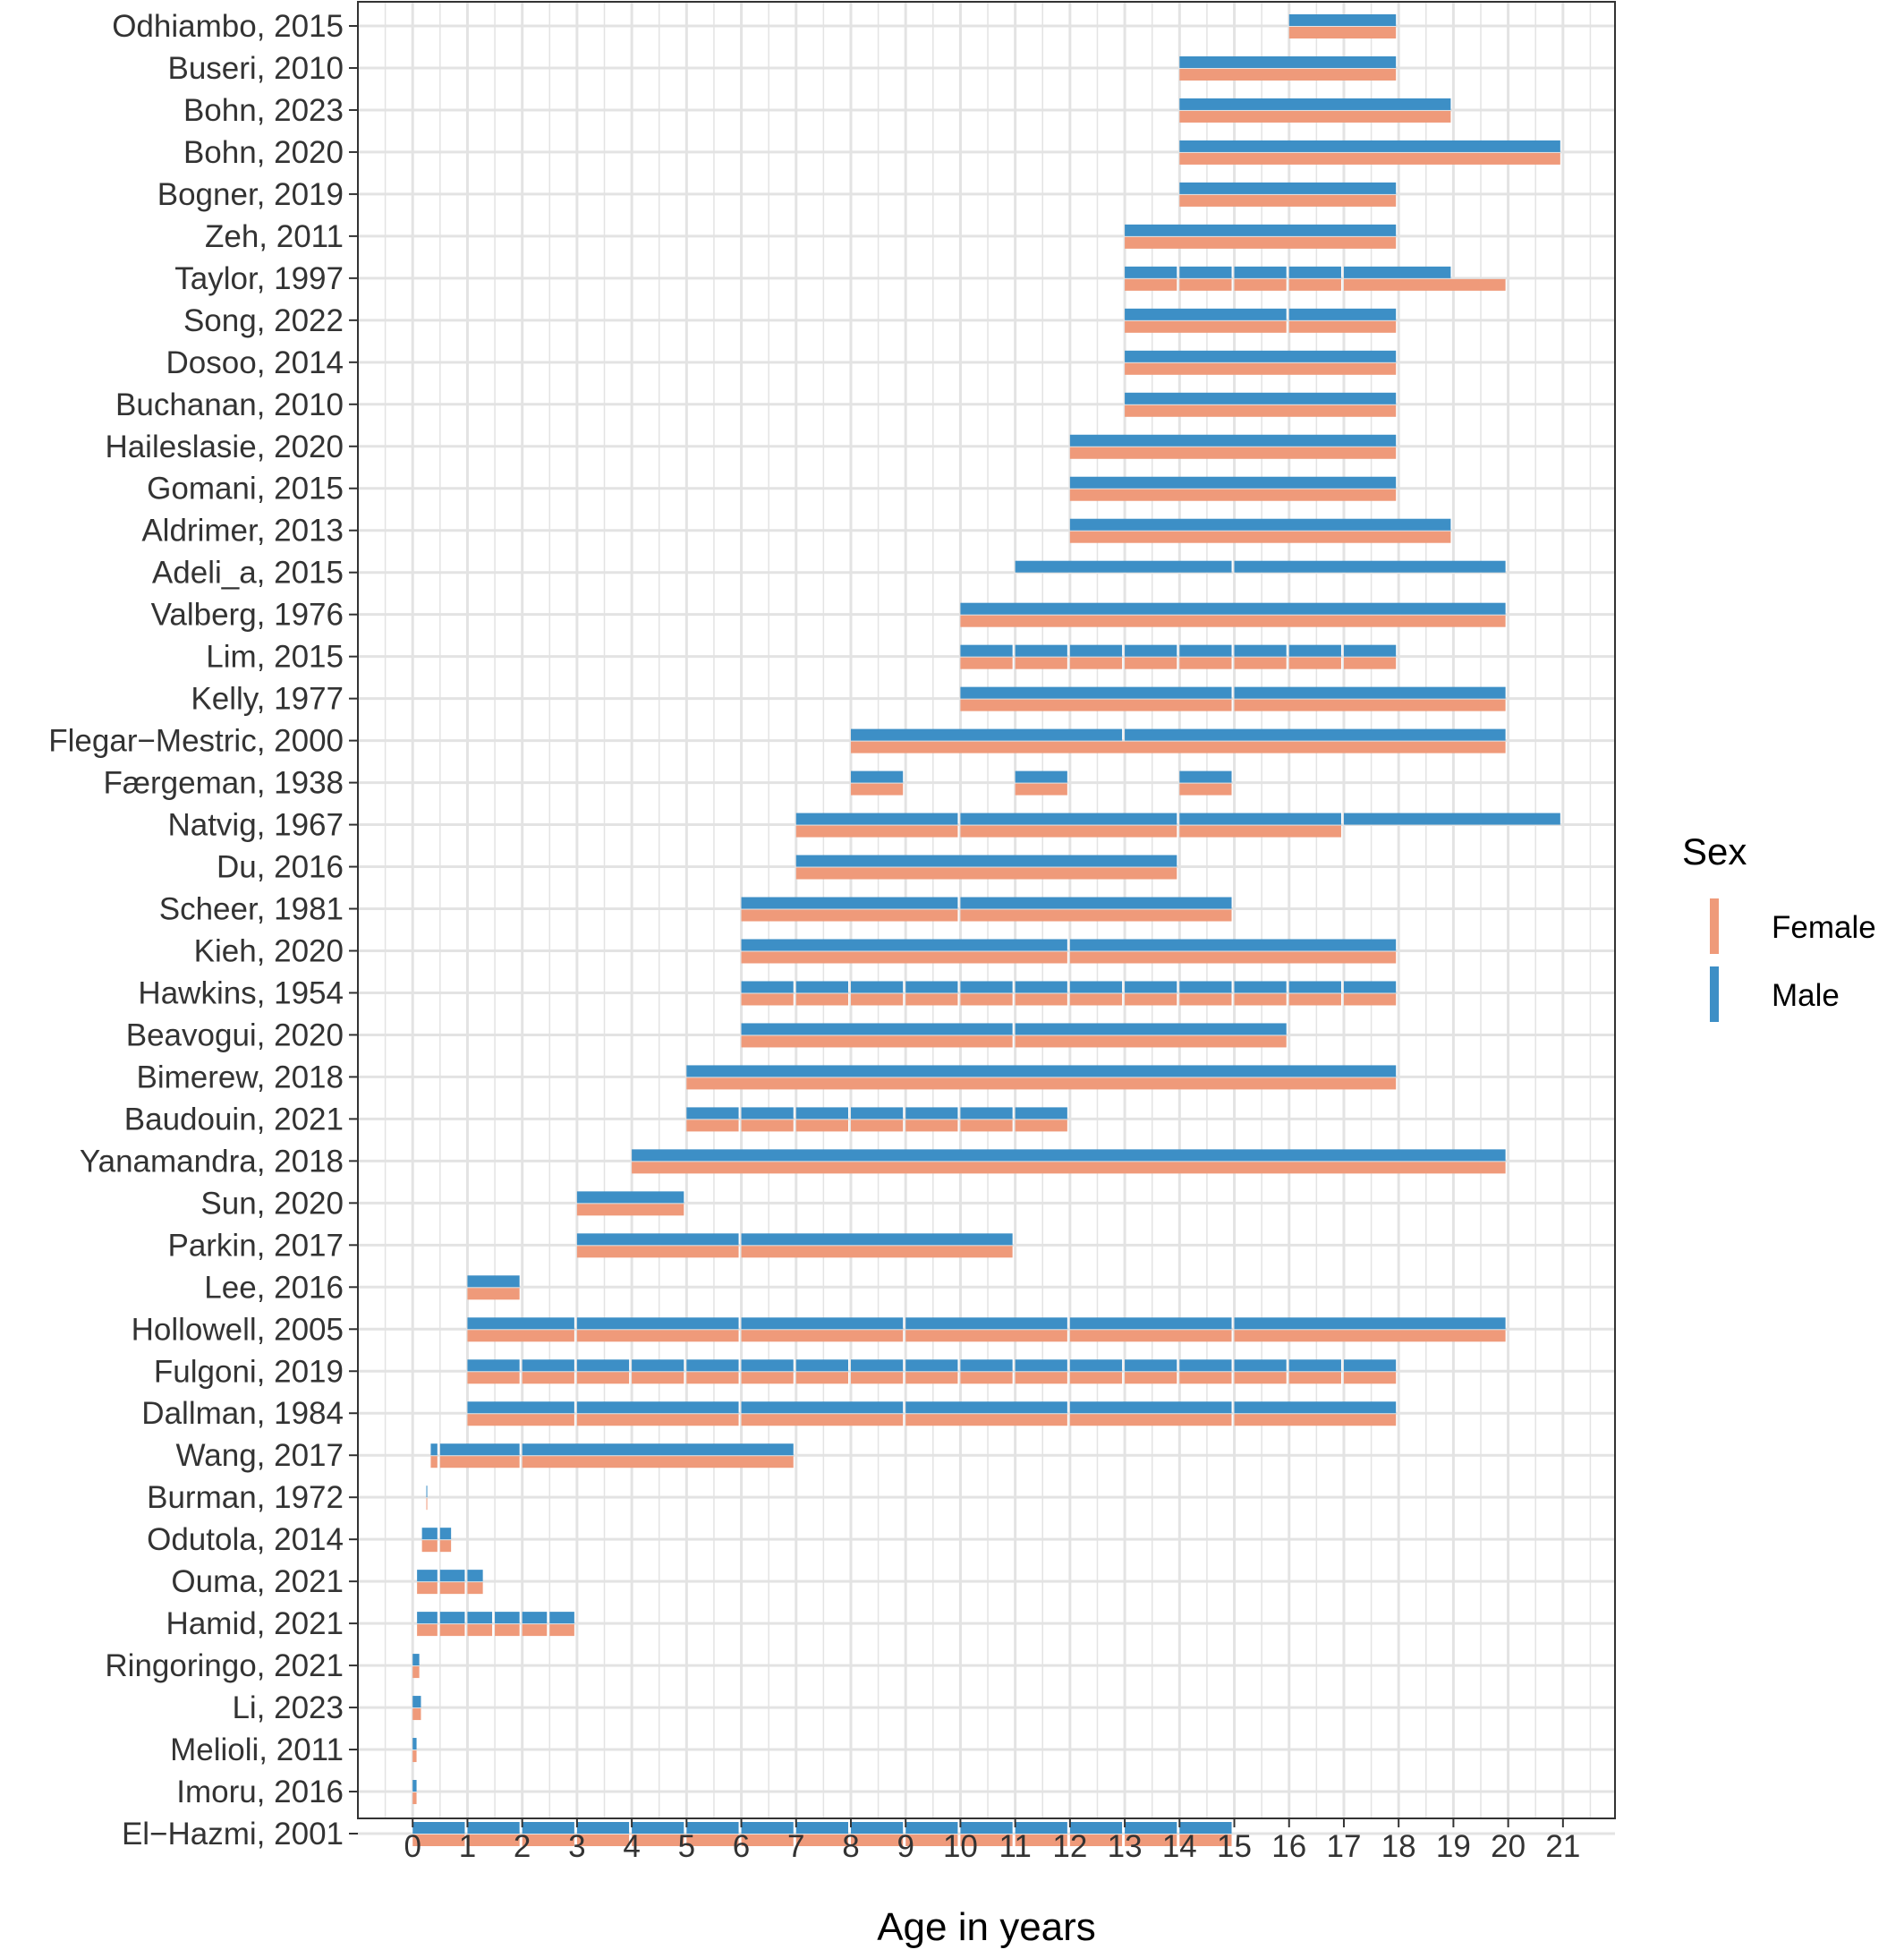 Image resolution: width=1904 pixels, height=1958 pixels. I want to click on x-tick-label: 0, so click(413, 1847).